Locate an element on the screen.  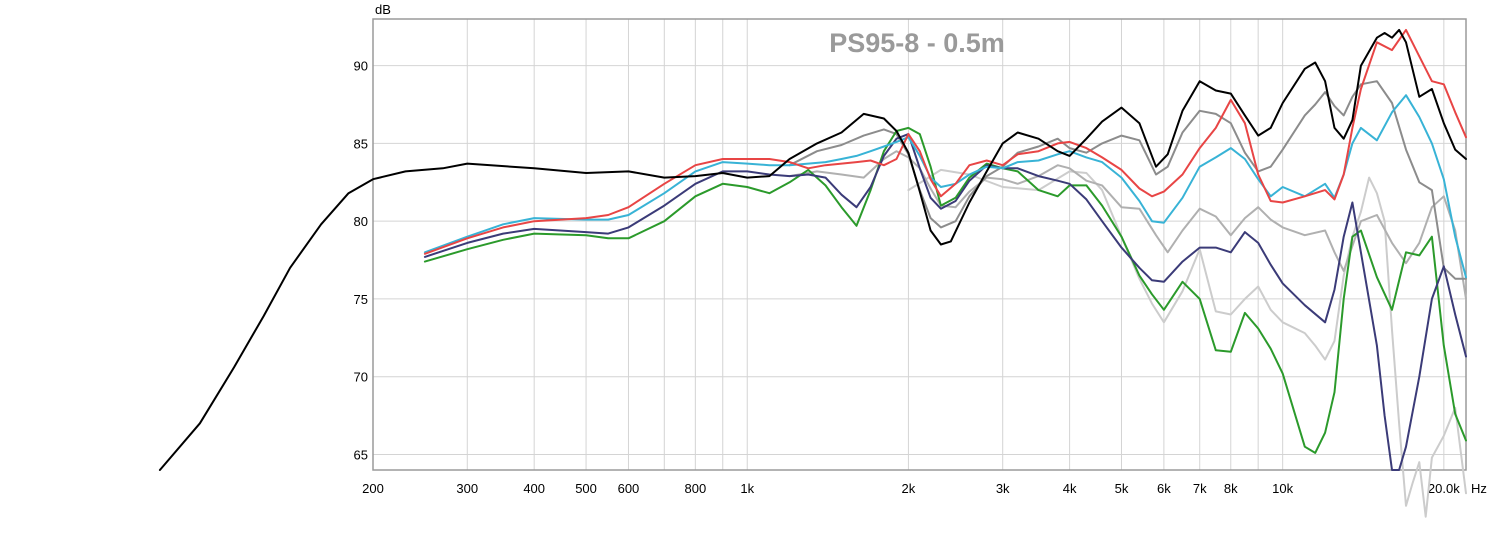
series-line is located at coordinates (1127, 225).